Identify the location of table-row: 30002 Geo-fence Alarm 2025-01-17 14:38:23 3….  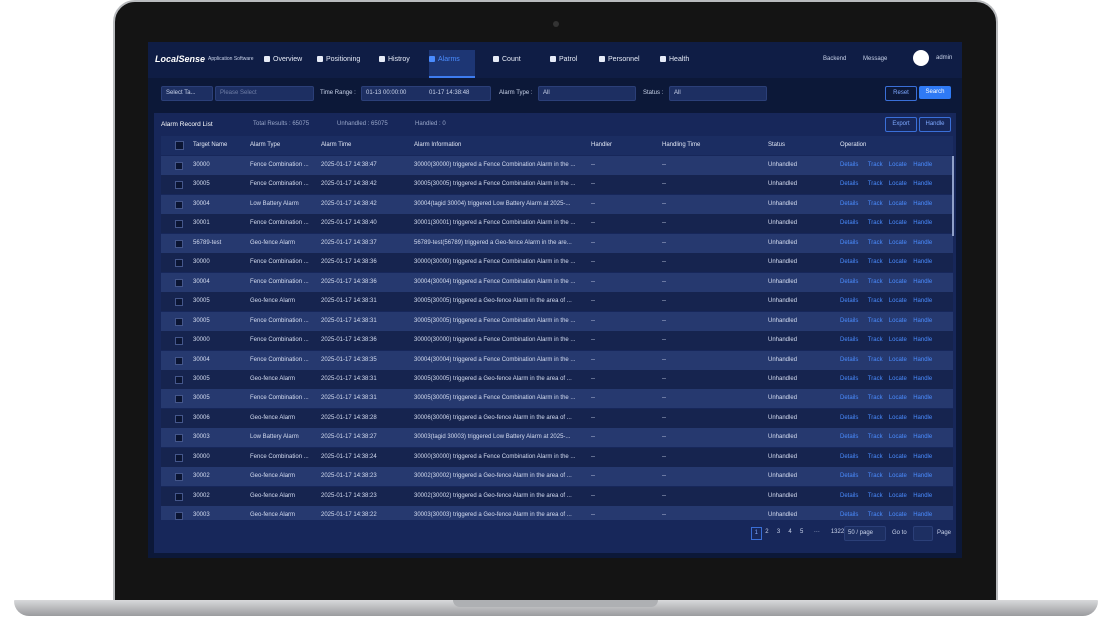
(557, 496).